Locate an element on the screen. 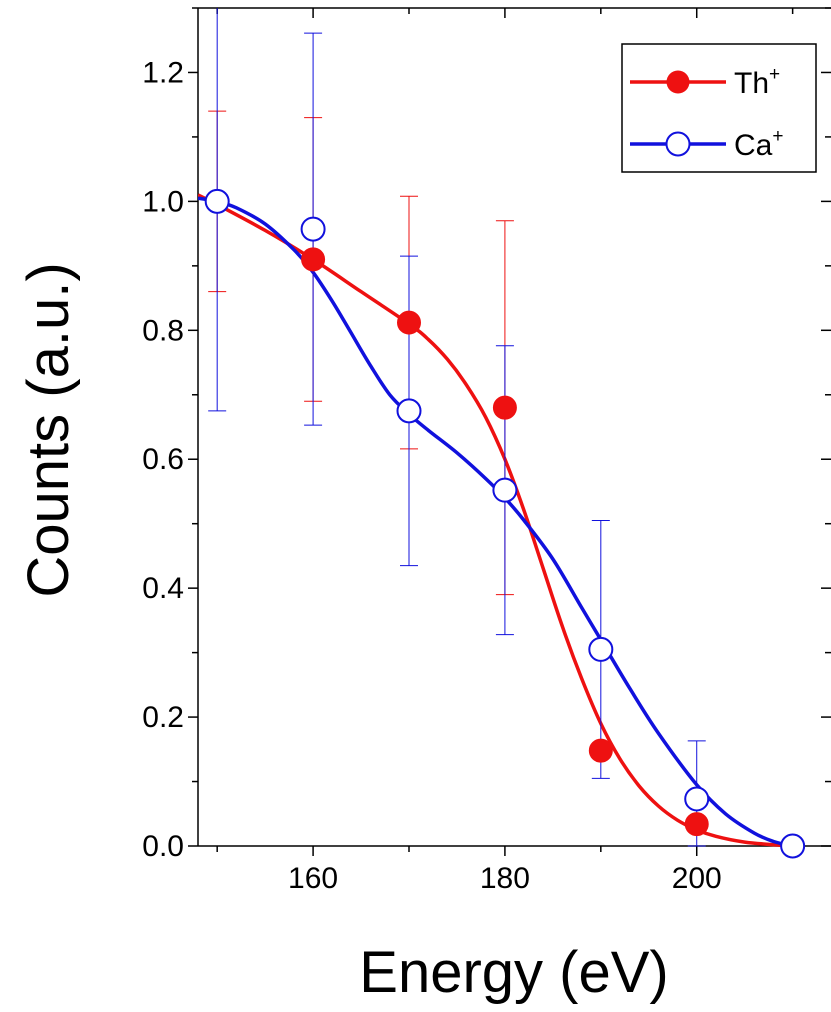 This screenshot has width=831, height=1012. x-axis-title: Energy (eV) is located at coordinates (513, 972).